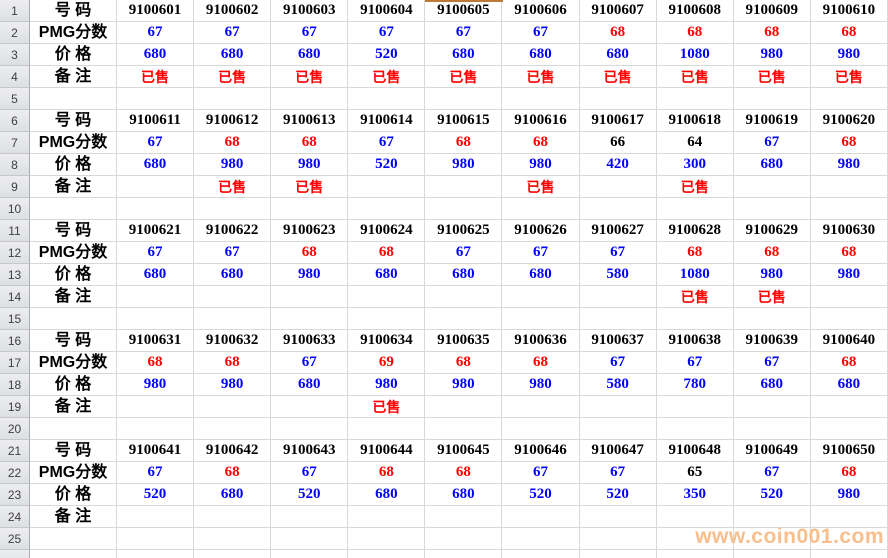 The width and height of the screenshot is (888, 558). I want to click on number-cell: 9100608, so click(695, 11).